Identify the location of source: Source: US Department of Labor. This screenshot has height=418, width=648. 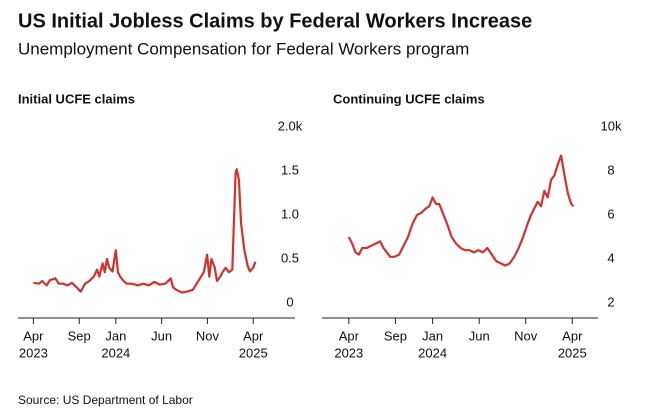
(105, 400).